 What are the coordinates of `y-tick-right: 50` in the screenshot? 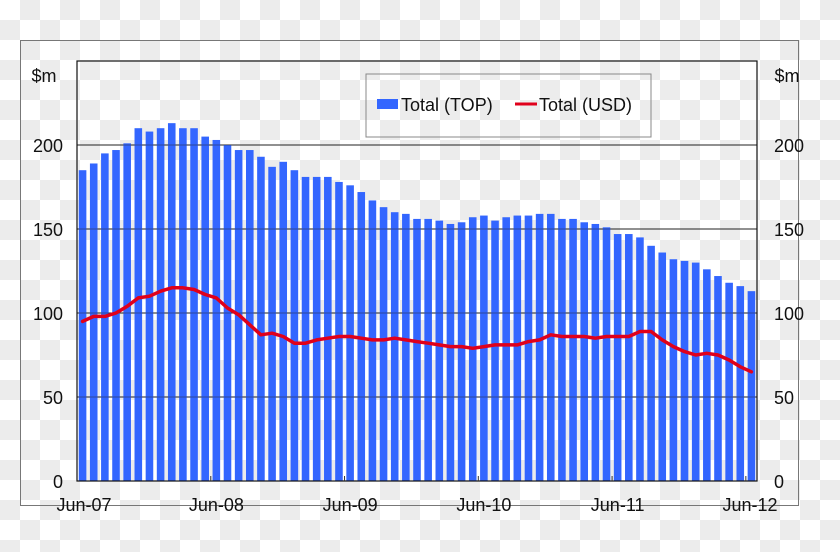 It's located at (784, 398).